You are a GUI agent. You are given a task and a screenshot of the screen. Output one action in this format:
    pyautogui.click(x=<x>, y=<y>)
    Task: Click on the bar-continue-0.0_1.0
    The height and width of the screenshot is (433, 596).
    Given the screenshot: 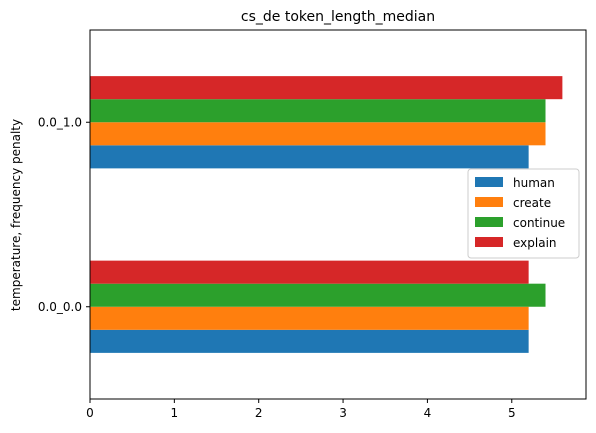 What is the action you would take?
    pyautogui.click(x=318, y=111)
    